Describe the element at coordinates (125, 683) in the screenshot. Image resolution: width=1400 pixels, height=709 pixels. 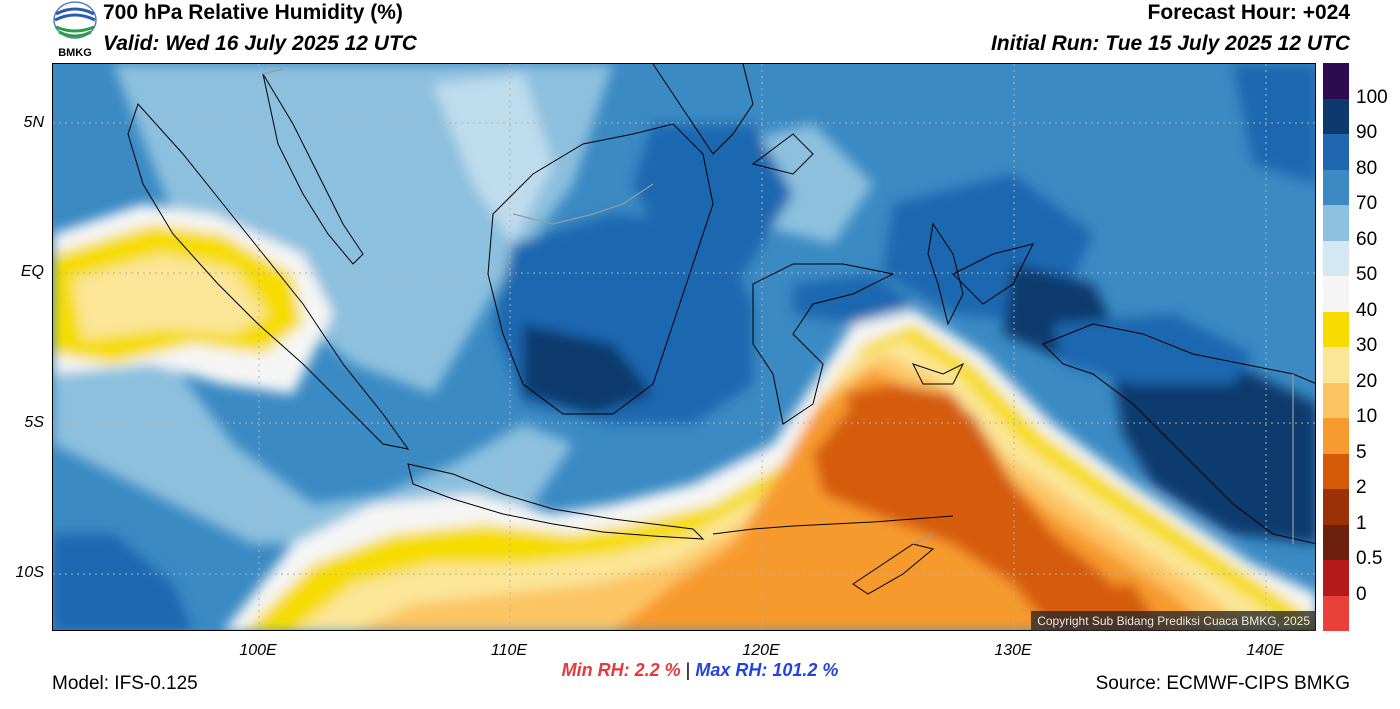
I see `model-info: Model: IFS-0.125` at that location.